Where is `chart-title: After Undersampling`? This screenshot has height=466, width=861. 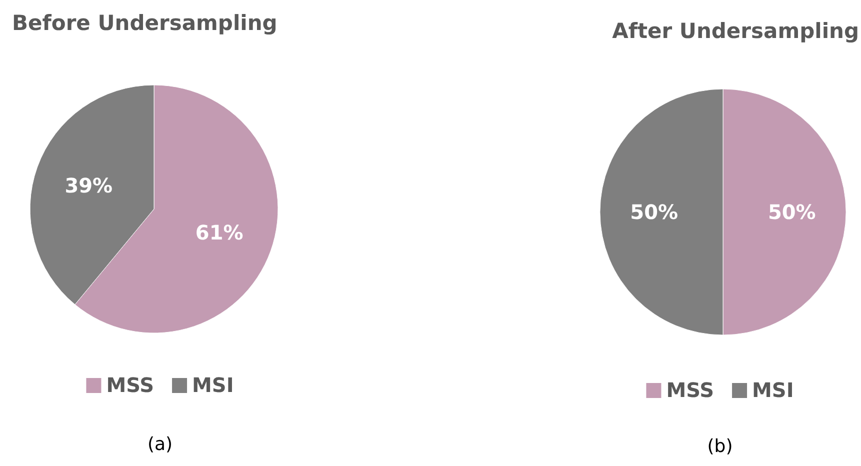 chart-title: After Undersampling is located at coordinates (735, 31).